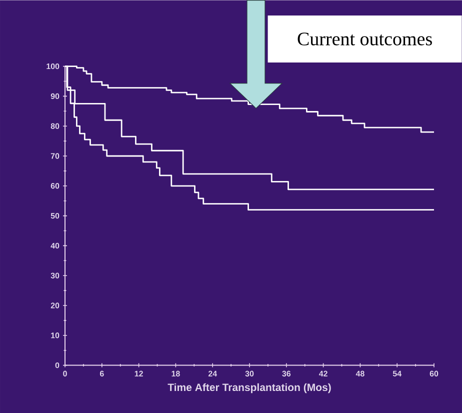 Image resolution: width=462 pixels, height=413 pixels. Describe the element at coordinates (365, 39) in the screenshot. I see `text: Current outcomes` at that location.